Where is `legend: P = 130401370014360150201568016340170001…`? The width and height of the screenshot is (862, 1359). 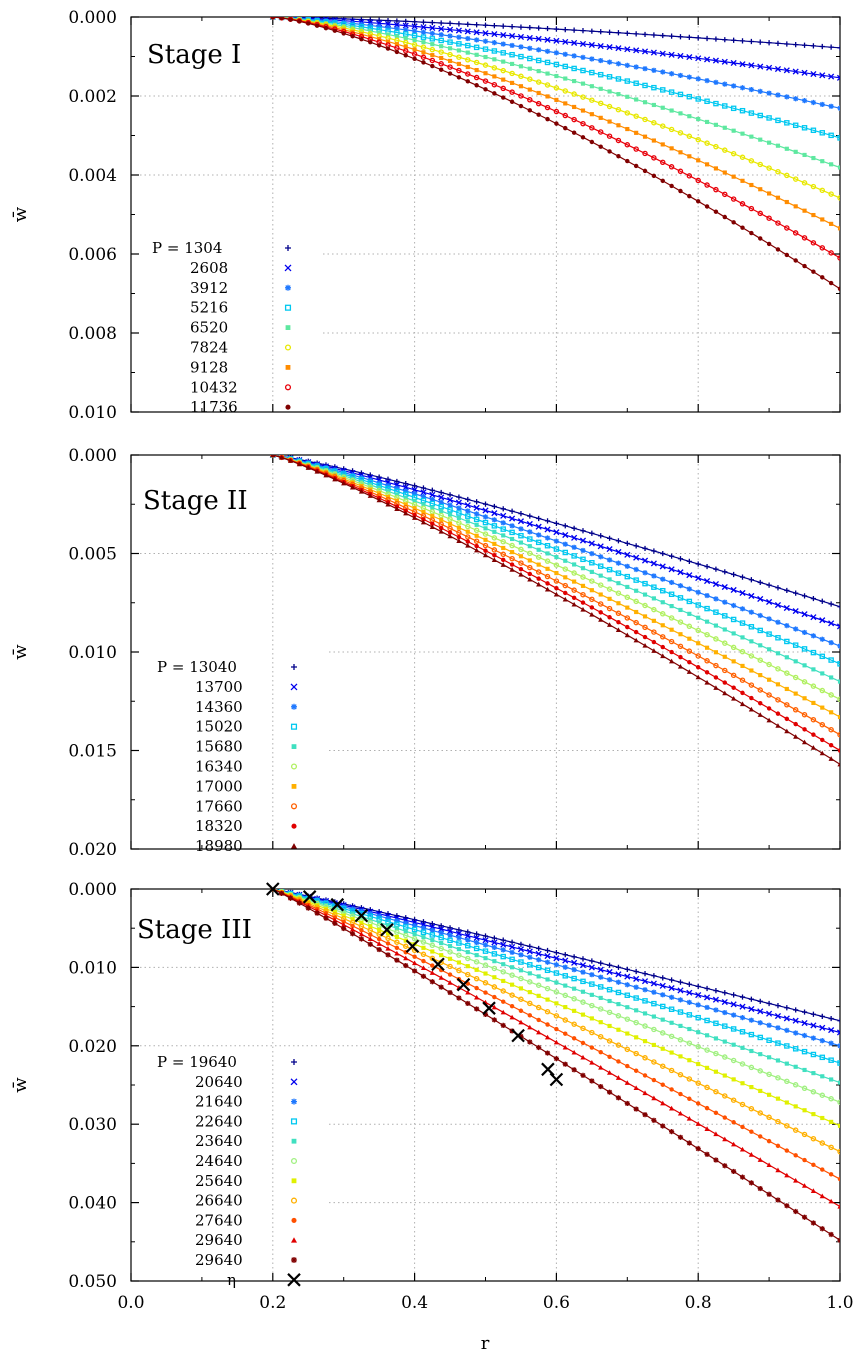
legend: P = 130401370014360150201568016340170001… is located at coordinates (227, 756).